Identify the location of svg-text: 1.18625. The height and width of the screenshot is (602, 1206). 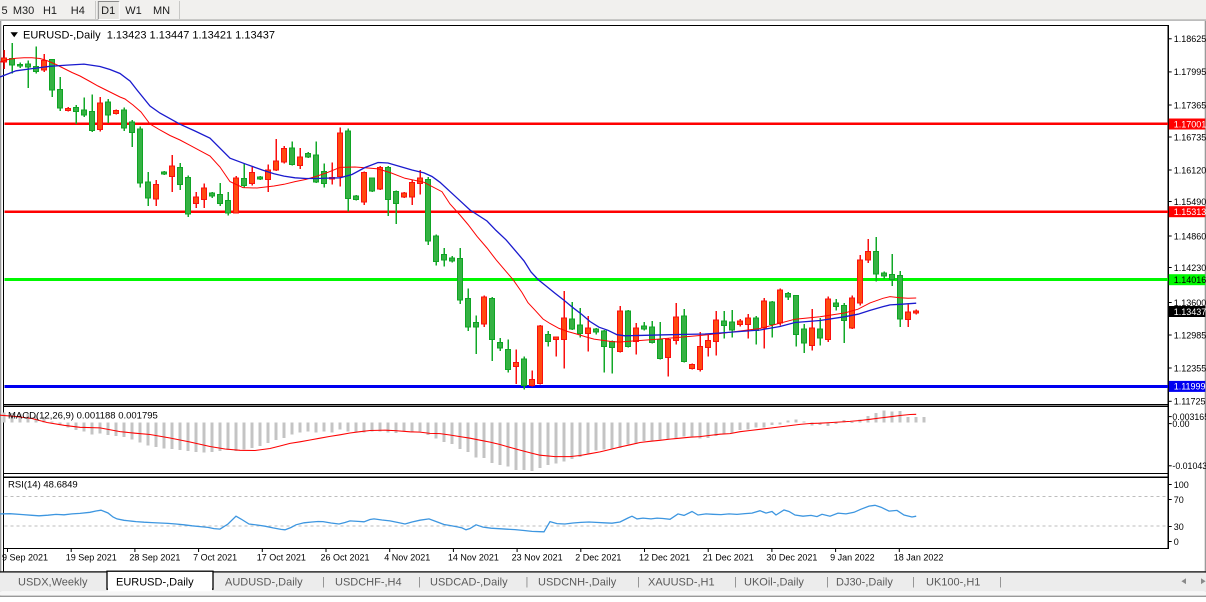
(1190, 39).